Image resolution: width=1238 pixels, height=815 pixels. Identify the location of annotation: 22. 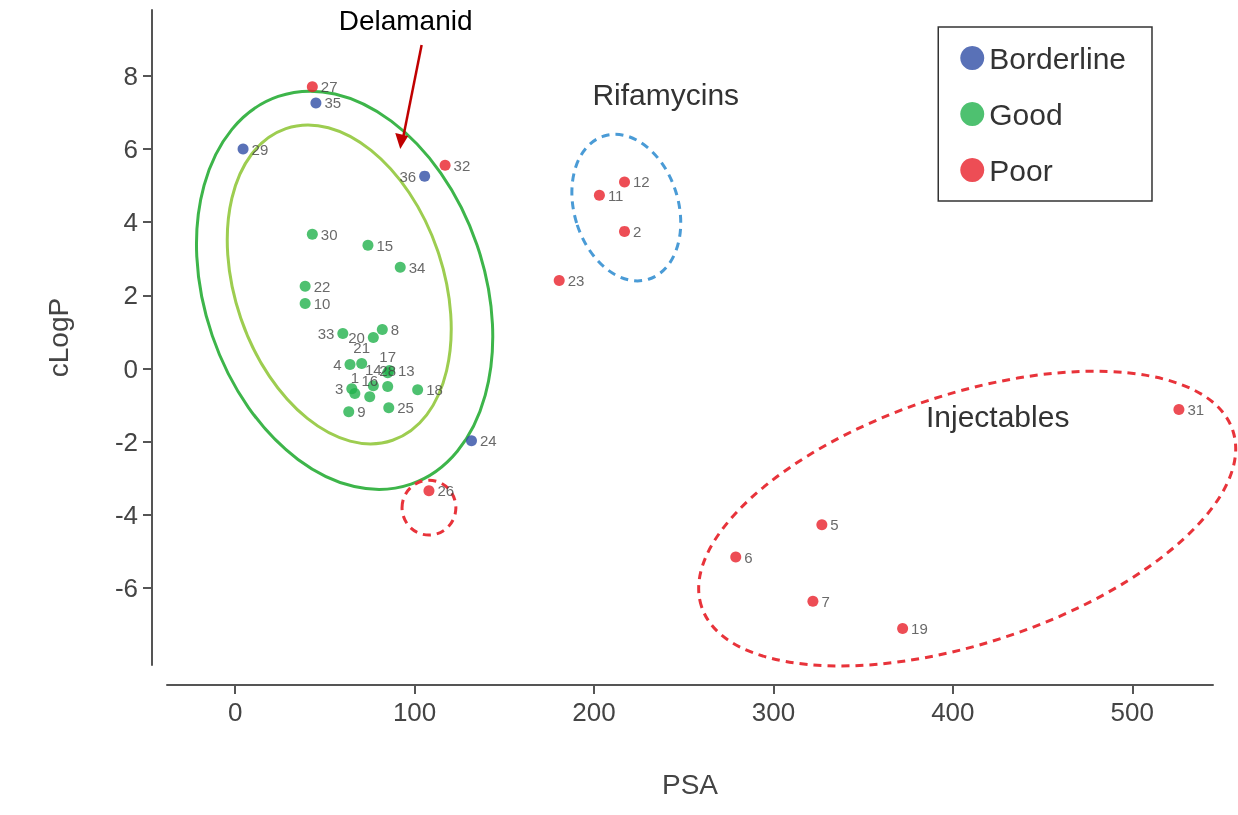
(322, 286).